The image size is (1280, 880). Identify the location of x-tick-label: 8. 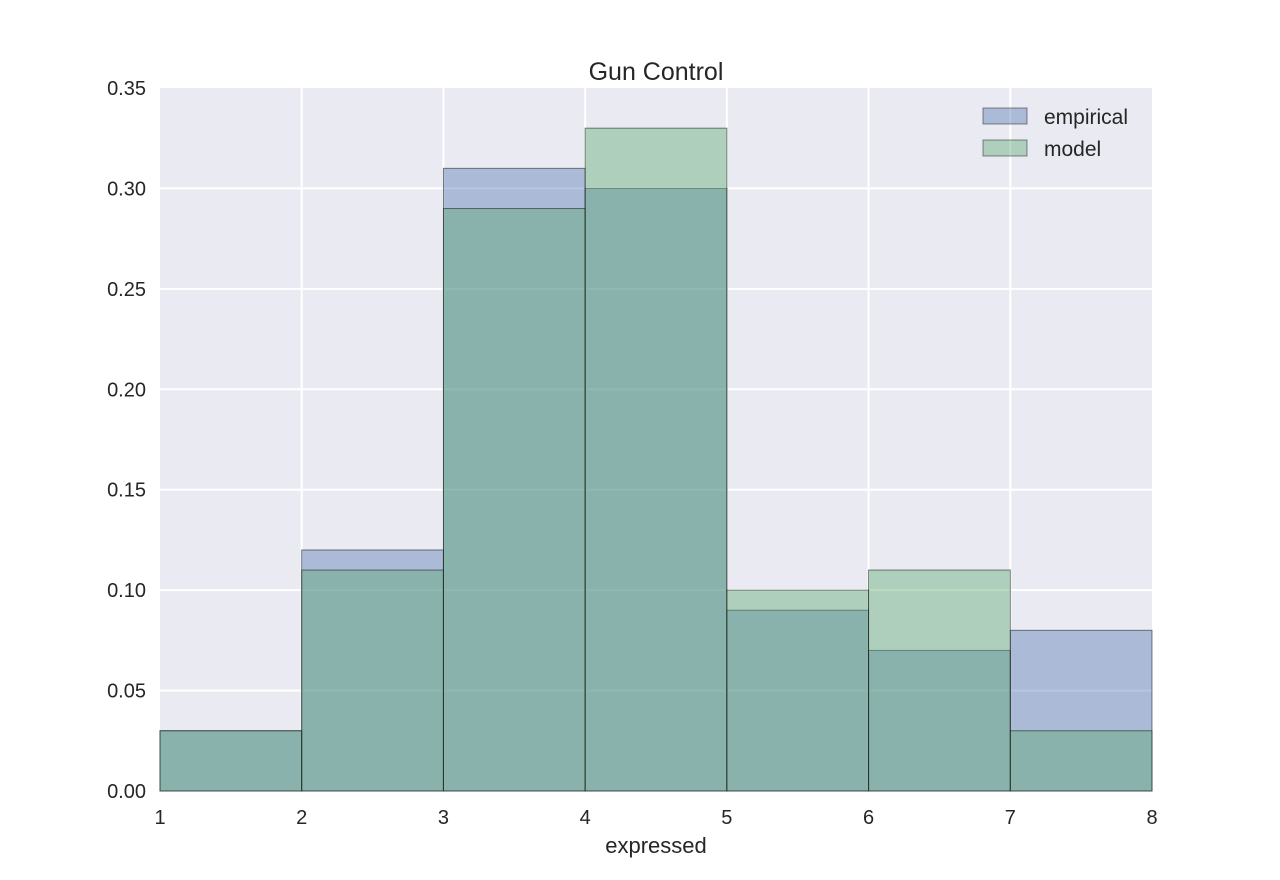
(1151, 818).